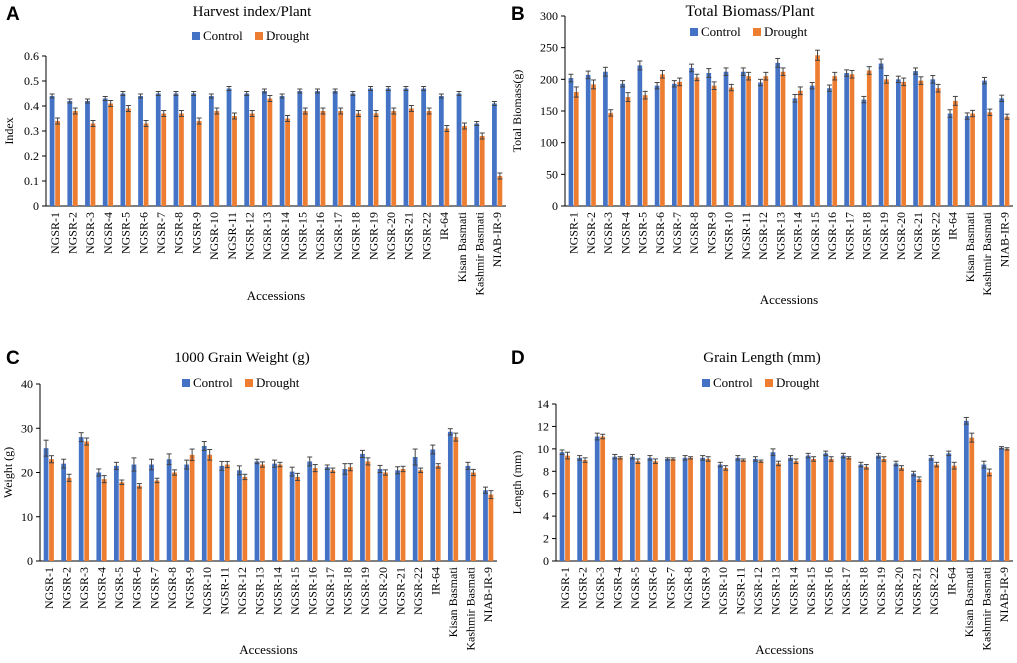 The width and height of the screenshot is (1017, 663). What do you see at coordinates (179, 172) in the screenshot?
I see `category-group: NGSR-8` at bounding box center [179, 172].